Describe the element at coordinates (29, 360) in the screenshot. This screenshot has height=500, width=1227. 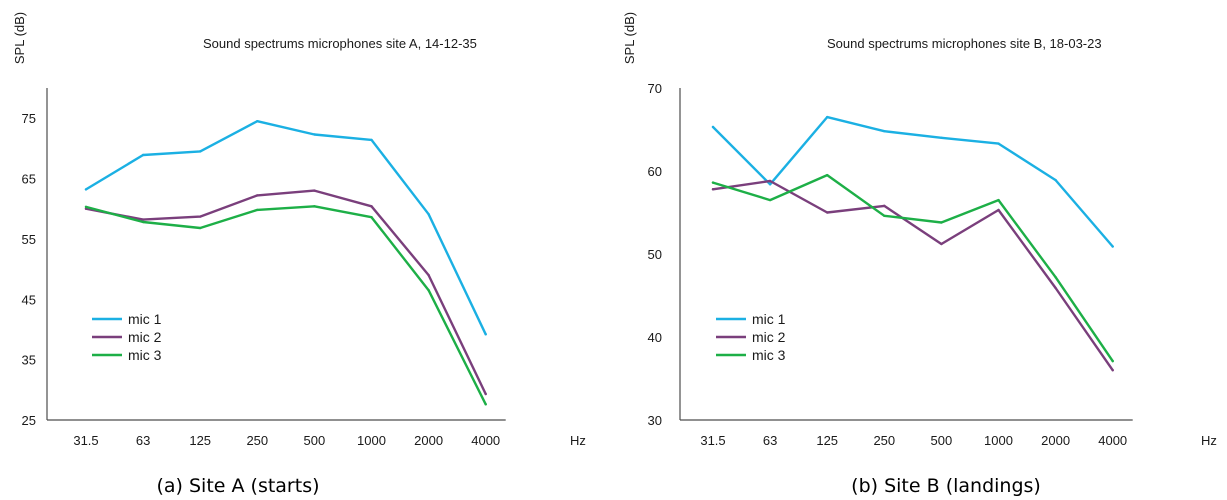
I see `y-tick-label: 35` at that location.